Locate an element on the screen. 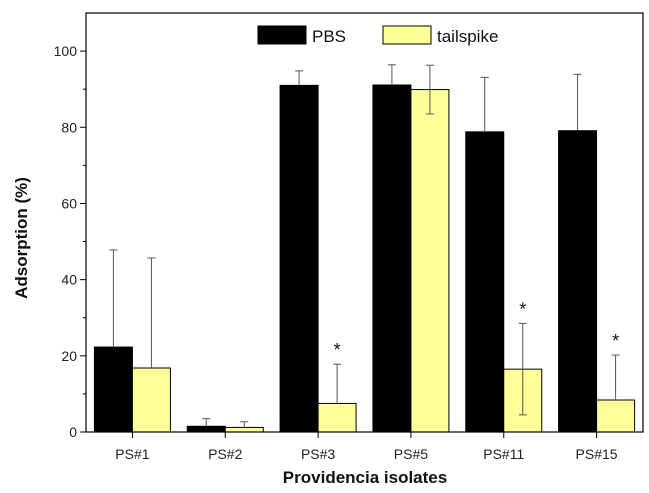 The image size is (649, 493). bar-PBS-PS#15 is located at coordinates (578, 281).